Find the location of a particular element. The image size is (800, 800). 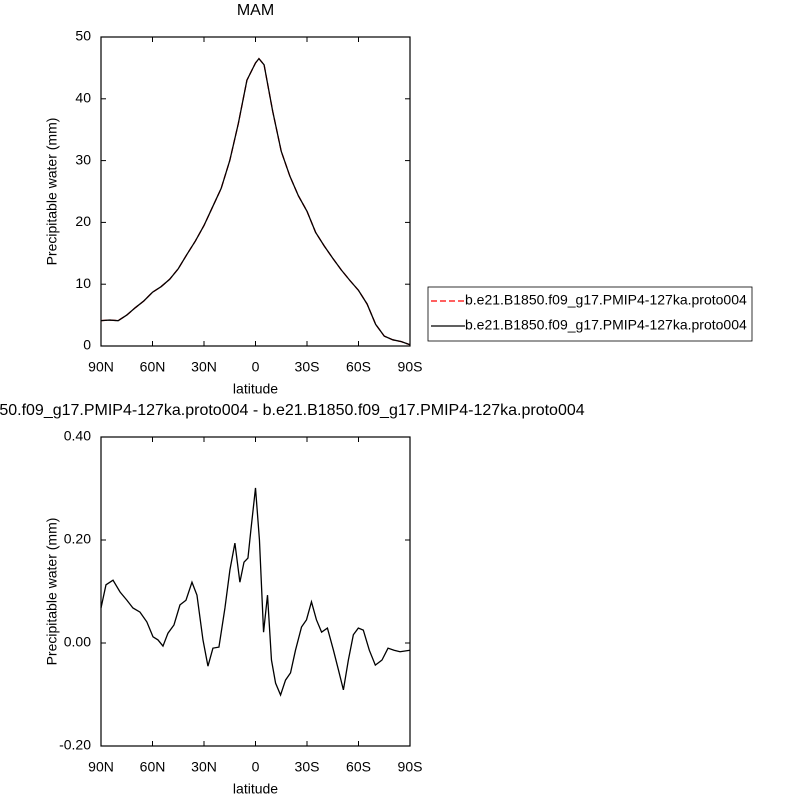

y-tick-label: 20 is located at coordinates (83, 221).